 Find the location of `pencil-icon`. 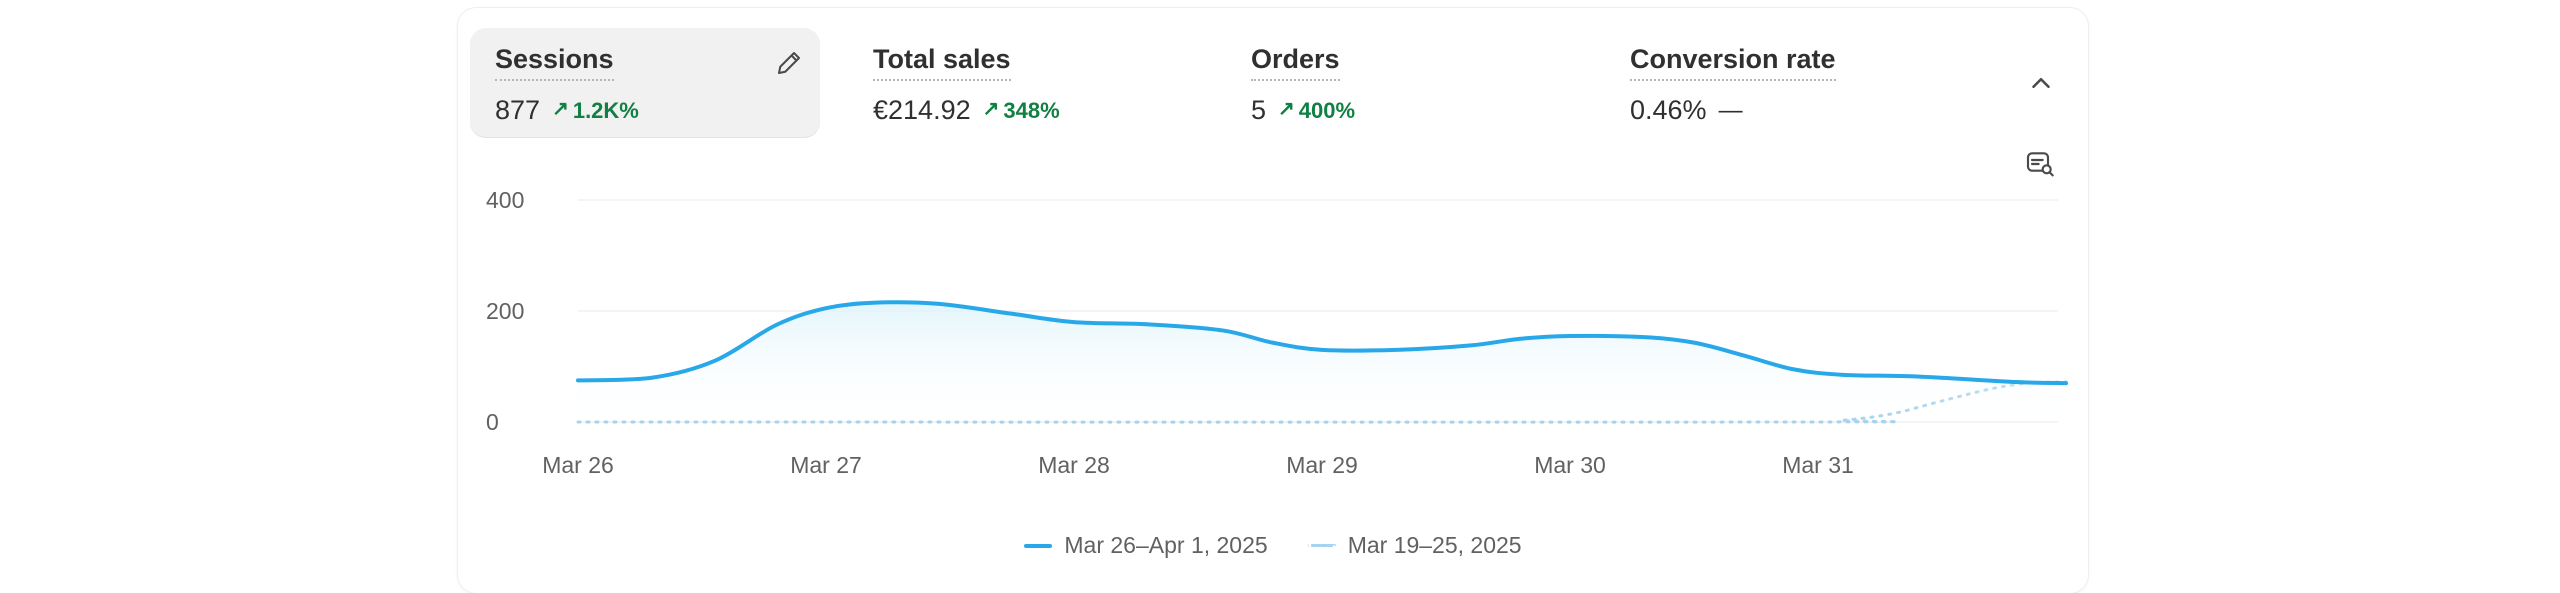

pencil-icon is located at coordinates (789, 63).